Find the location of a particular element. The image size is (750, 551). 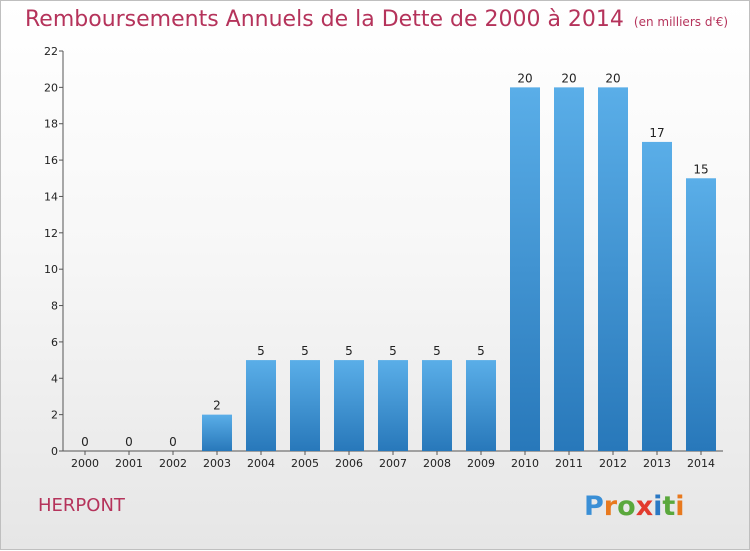

y-tick-label: 18 is located at coordinates (51, 124).